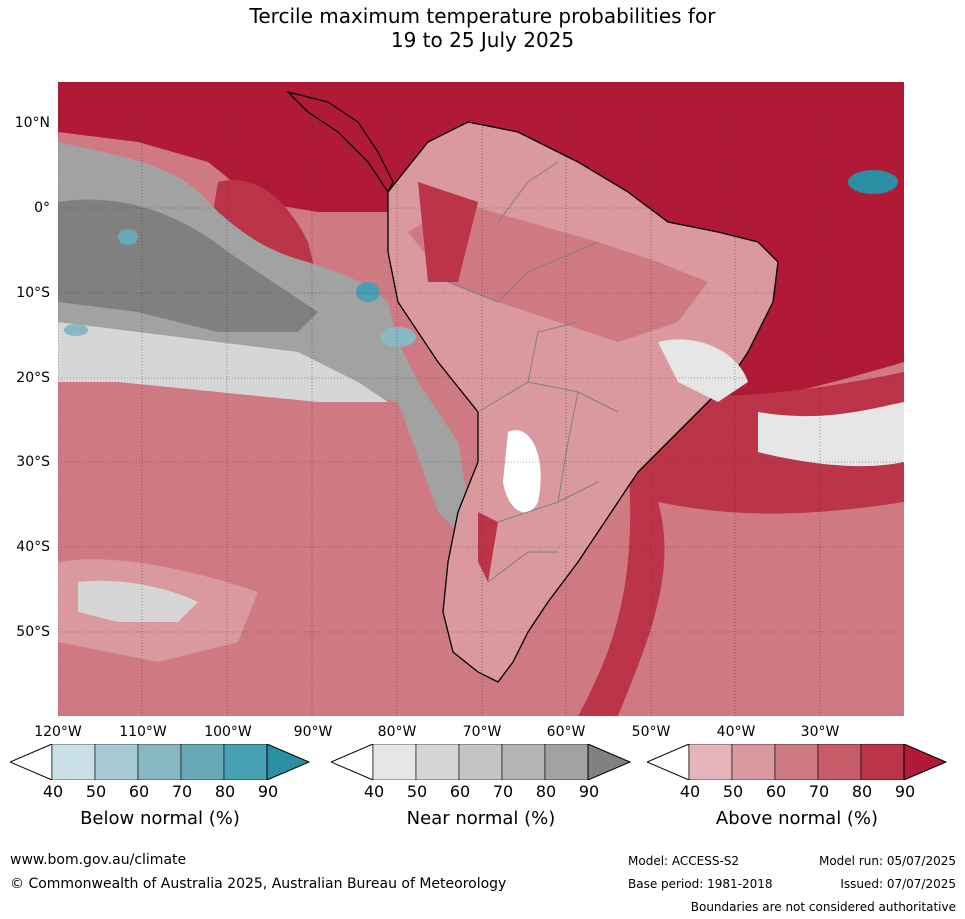  What do you see at coordinates (33, 547) in the screenshot?
I see `lat-label-40s: 40°S` at bounding box center [33, 547].